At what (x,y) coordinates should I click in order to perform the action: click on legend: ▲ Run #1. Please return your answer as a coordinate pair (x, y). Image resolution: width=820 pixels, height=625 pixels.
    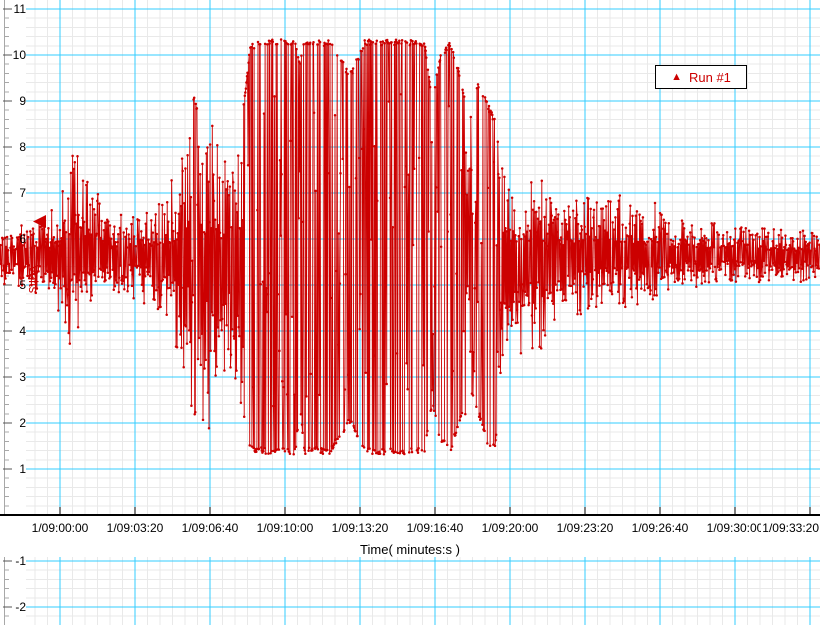
    Looking at the image, I should click on (701, 77).